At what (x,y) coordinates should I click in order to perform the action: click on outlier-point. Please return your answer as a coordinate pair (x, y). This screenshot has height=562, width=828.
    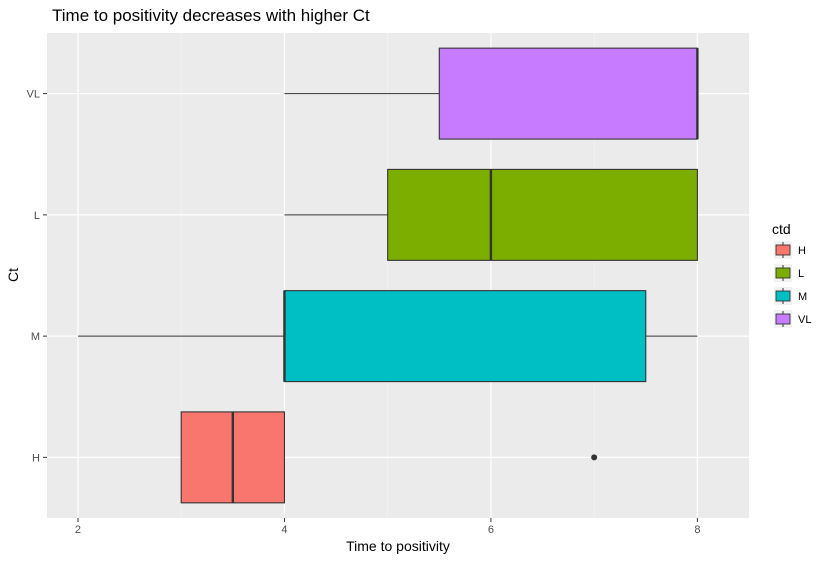
    Looking at the image, I should click on (594, 457).